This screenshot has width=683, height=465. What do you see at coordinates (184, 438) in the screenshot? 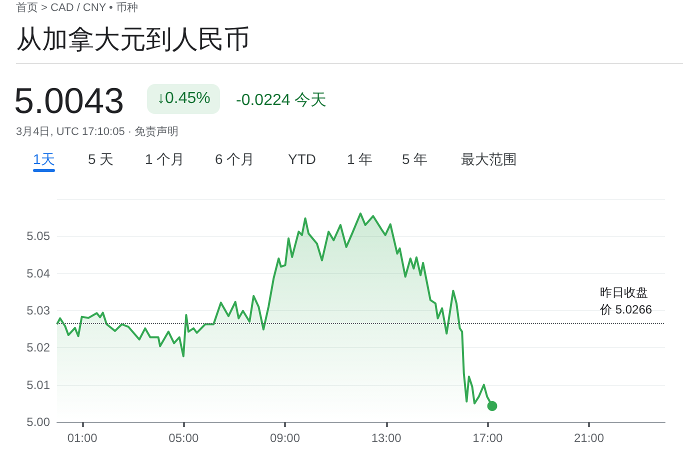
I see `x-tick-label: 05:00` at bounding box center [184, 438].